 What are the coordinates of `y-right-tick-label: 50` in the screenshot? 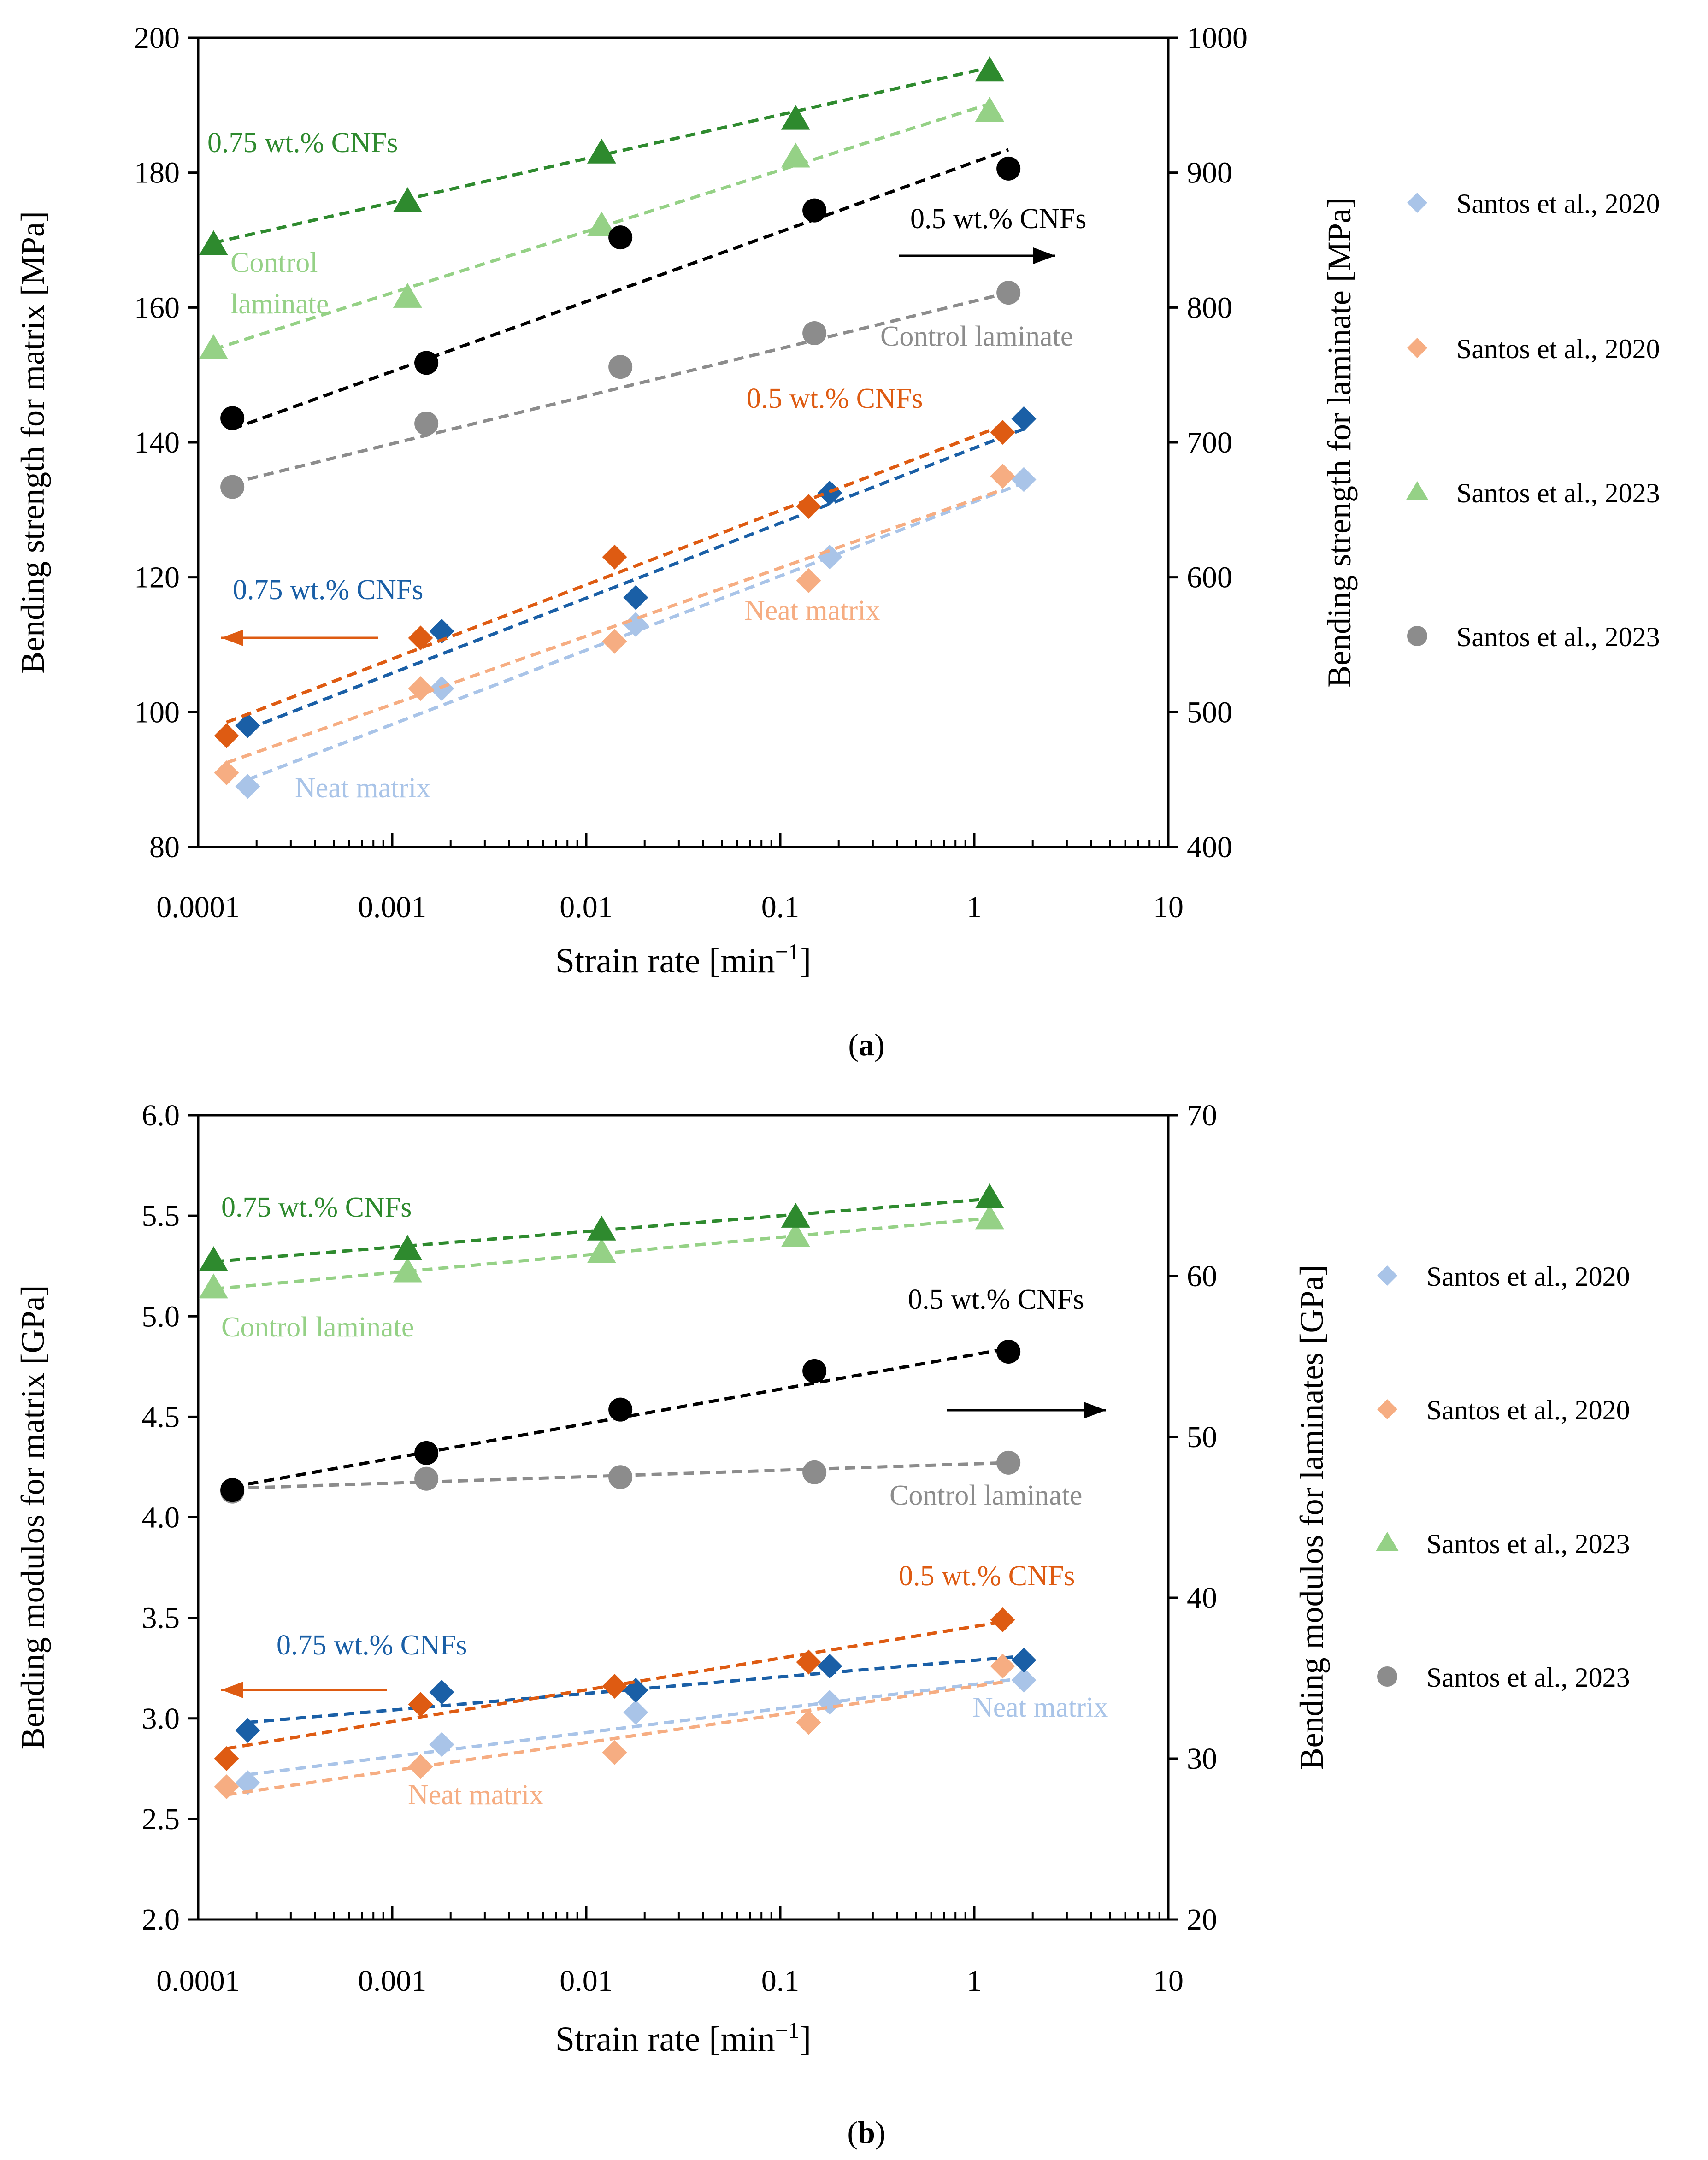 It's located at (1202, 1437).